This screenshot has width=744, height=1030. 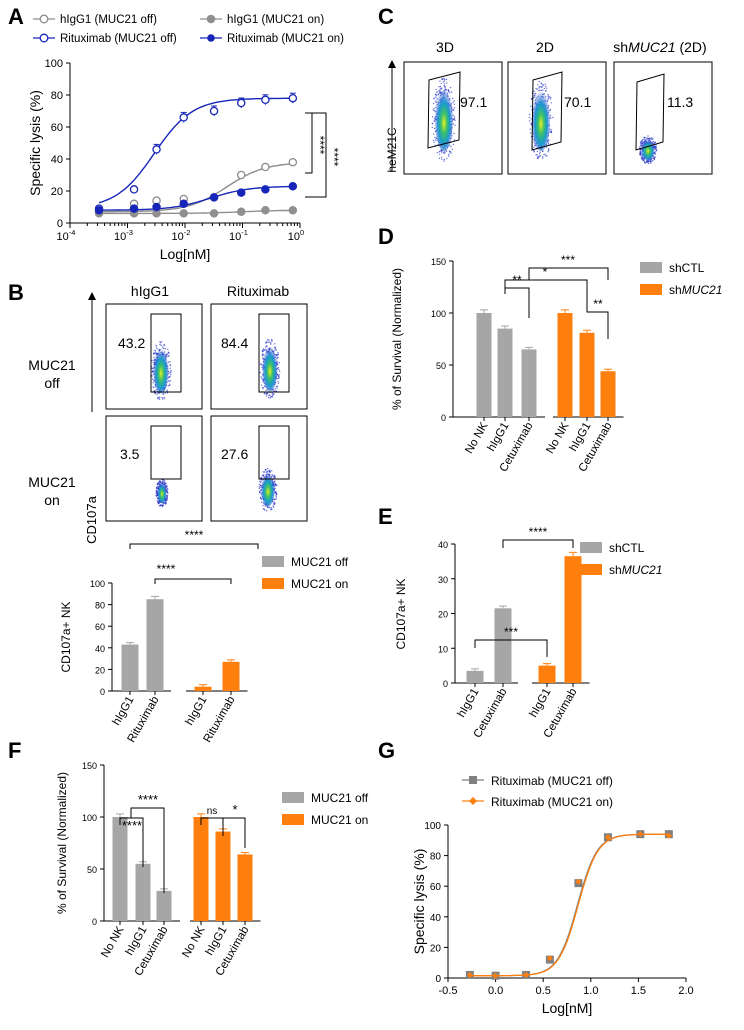 What do you see at coordinates (547, 674) in the screenshot?
I see `bar-e` at bounding box center [547, 674].